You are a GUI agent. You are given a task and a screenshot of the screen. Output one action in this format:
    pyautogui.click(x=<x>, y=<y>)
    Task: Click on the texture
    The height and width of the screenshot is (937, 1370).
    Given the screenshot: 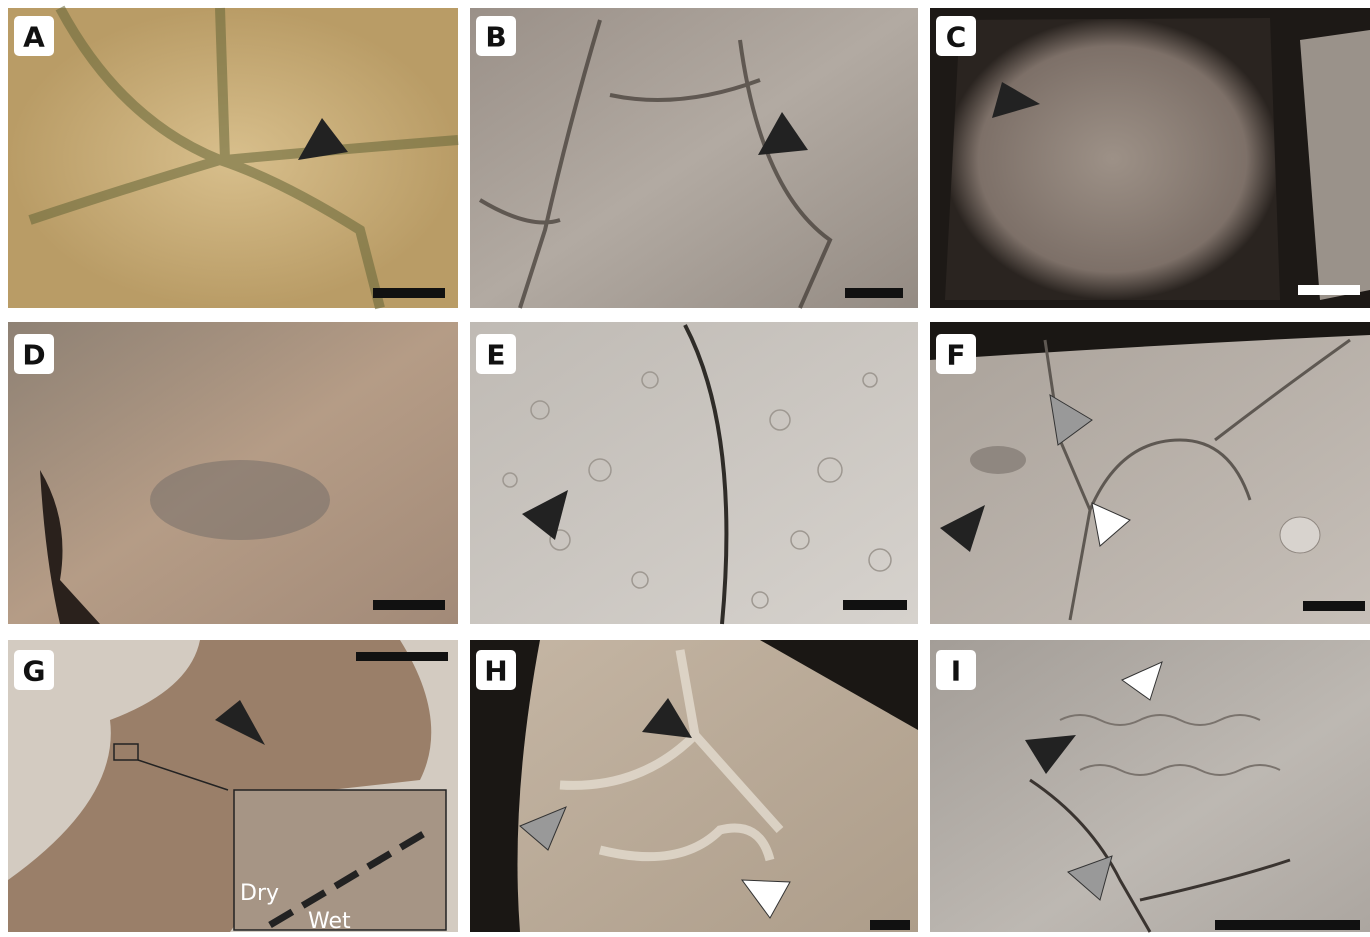 What is the action you would take?
    pyautogui.click(x=240, y=500)
    